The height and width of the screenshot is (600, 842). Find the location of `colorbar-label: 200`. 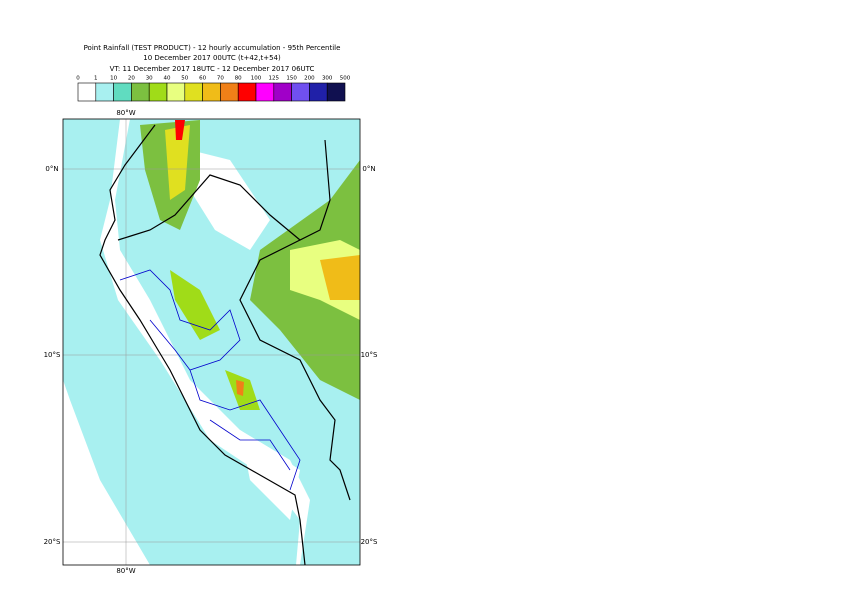

colorbar-label: 200 is located at coordinates (309, 79).